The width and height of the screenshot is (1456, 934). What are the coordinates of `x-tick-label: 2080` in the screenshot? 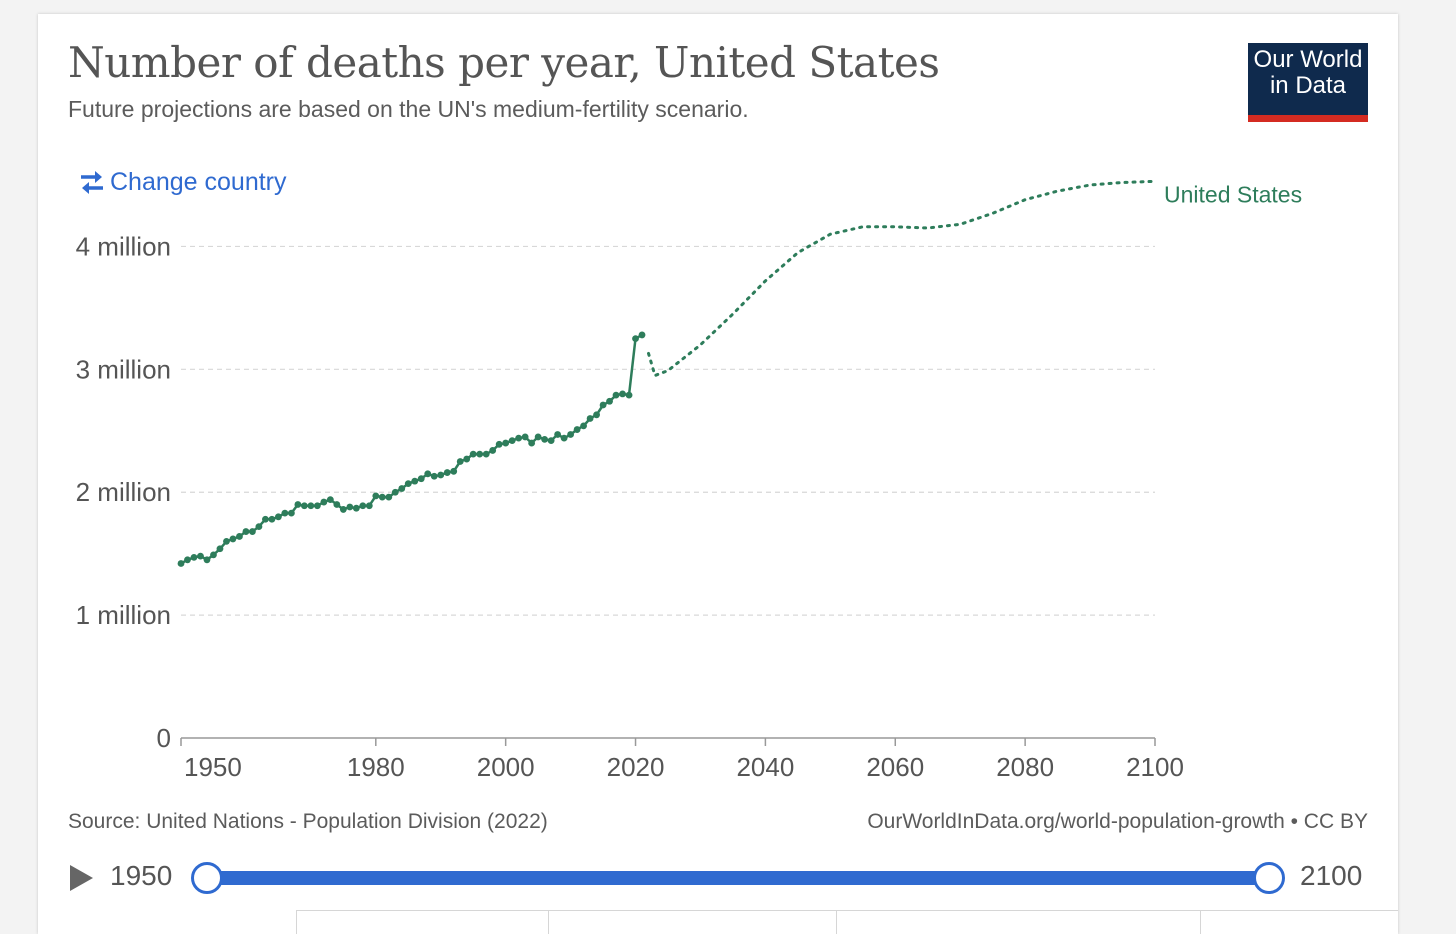 It's located at (1025, 767).